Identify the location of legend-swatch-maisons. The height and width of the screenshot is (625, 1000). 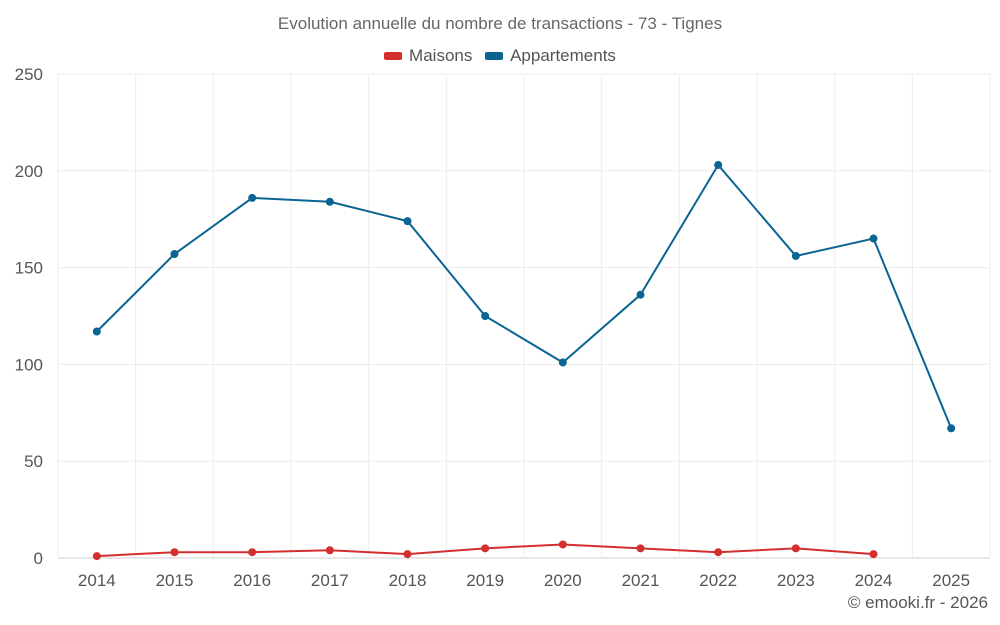
(393, 56).